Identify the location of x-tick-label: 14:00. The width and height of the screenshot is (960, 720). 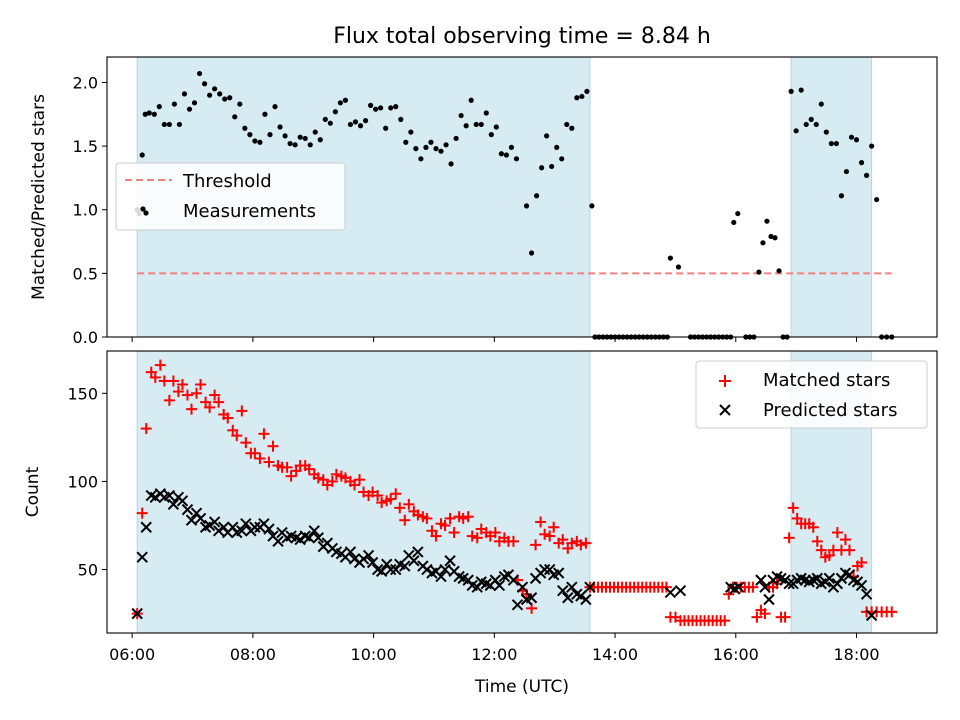
(615, 654).